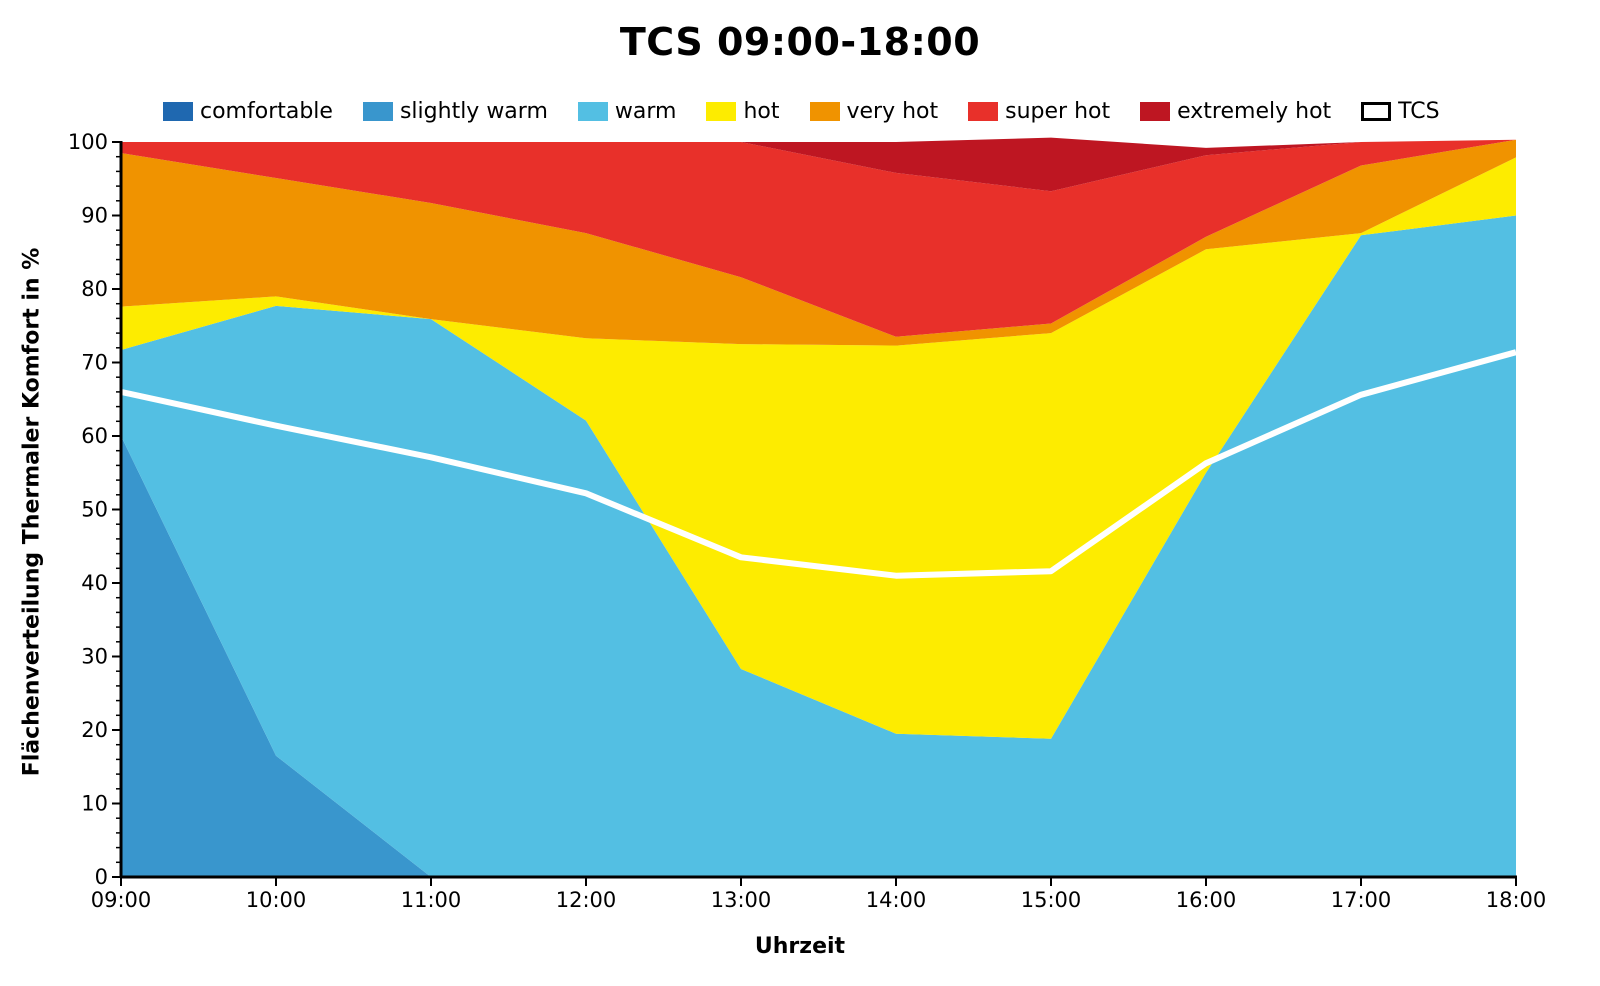 The height and width of the screenshot is (986, 1600). Describe the element at coordinates (94, 289) in the screenshot. I see `y-tick-label: 80` at that location.